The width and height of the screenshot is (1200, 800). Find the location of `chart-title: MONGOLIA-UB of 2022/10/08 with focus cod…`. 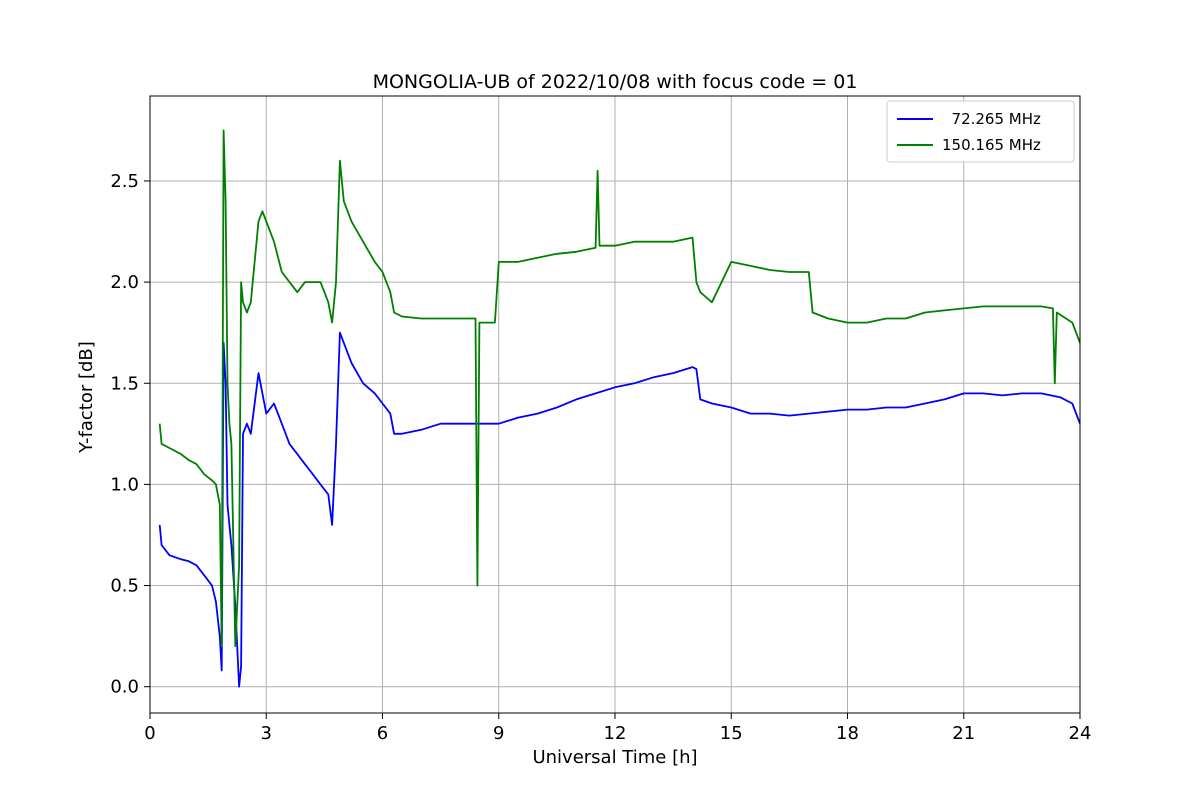

chart-title: MONGOLIA-UB of 2022/10/08 with focus cod… is located at coordinates (615, 82).